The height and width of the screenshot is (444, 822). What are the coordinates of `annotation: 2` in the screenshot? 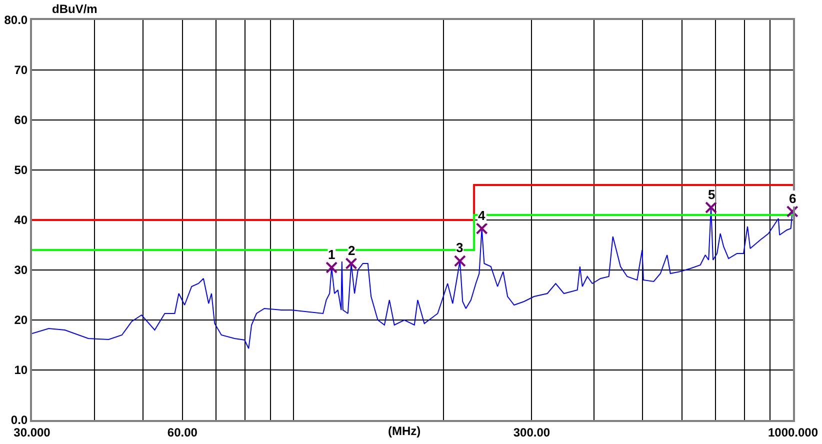 It's located at (352, 250).